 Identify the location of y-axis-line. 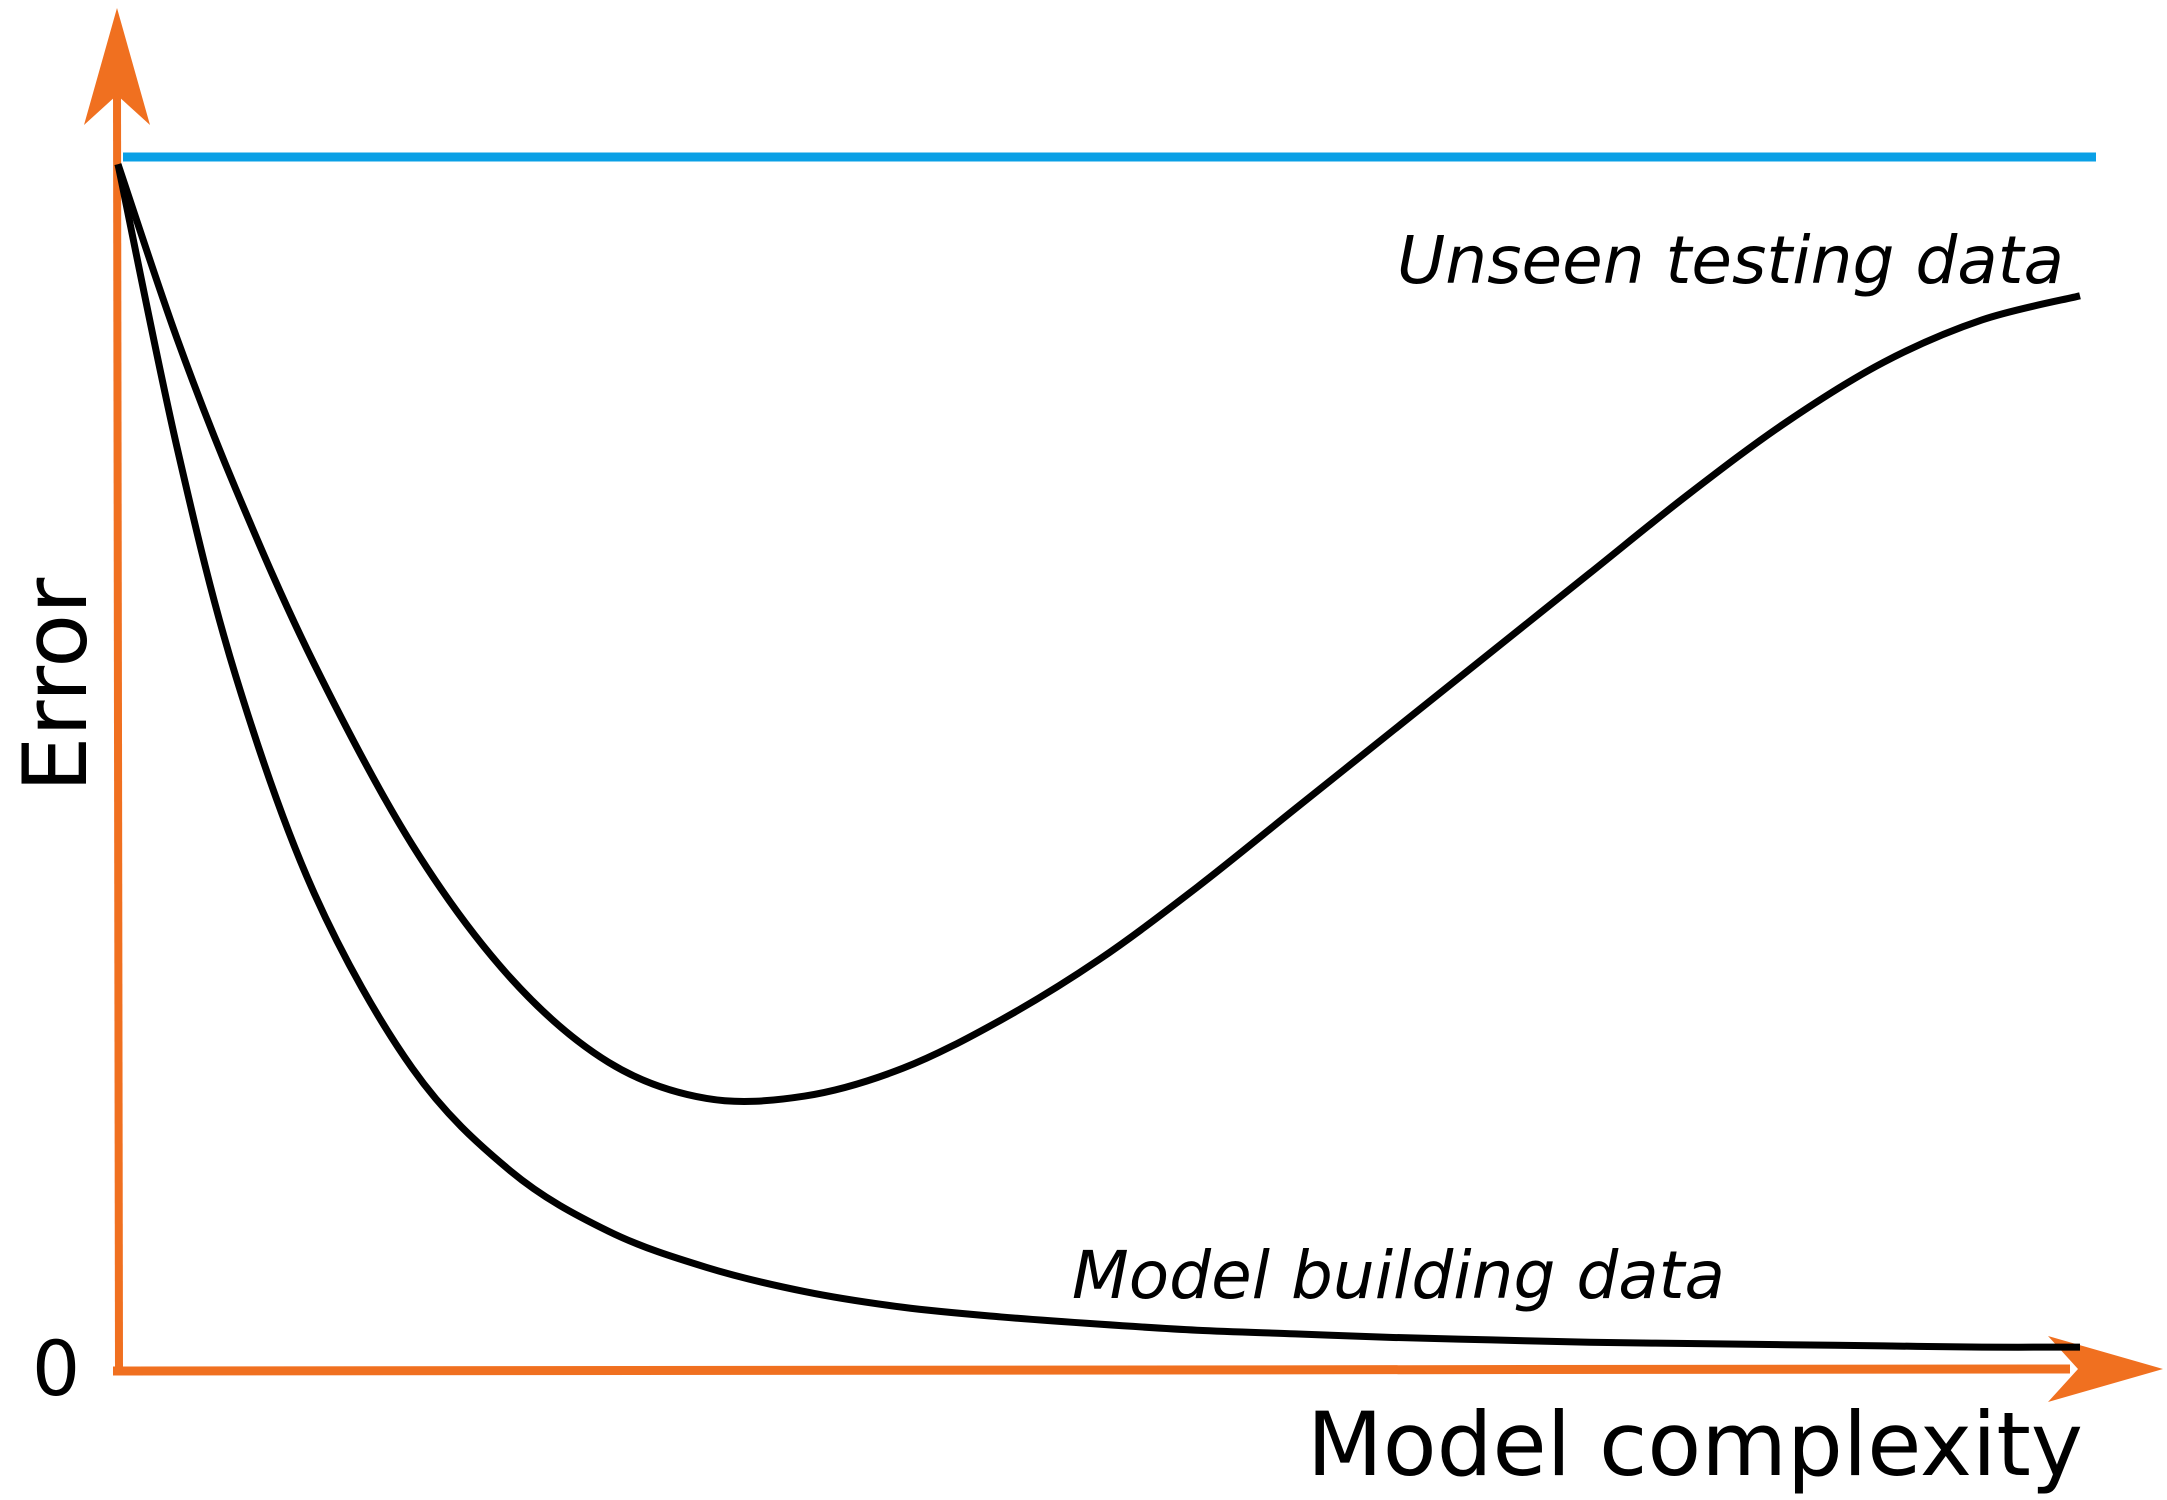
(118, 730).